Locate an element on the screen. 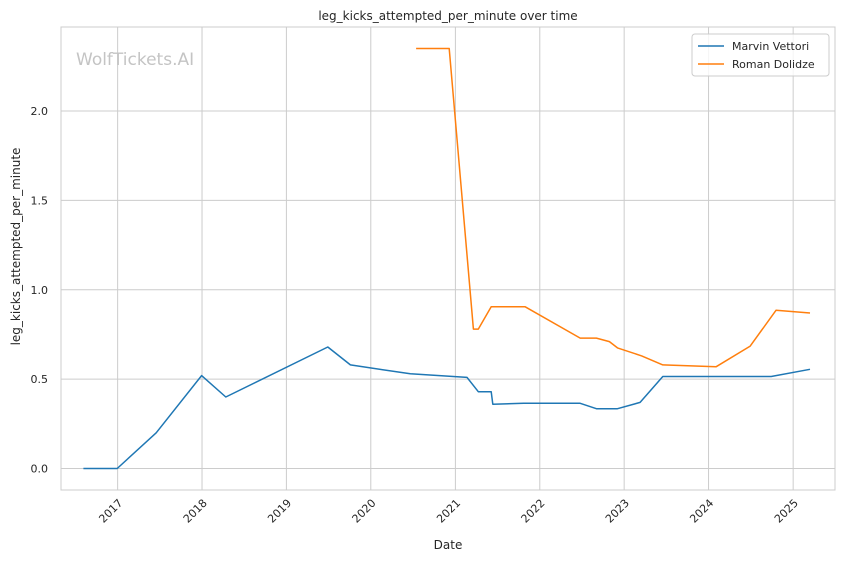 Image resolution: width=844 pixels, height=561 pixels. x-tick-label: 2022 is located at coordinates (533, 511).